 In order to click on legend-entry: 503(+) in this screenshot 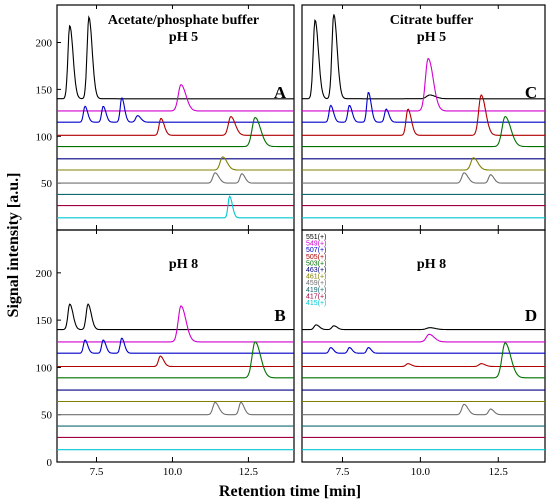, I will do `click(316, 263)`.